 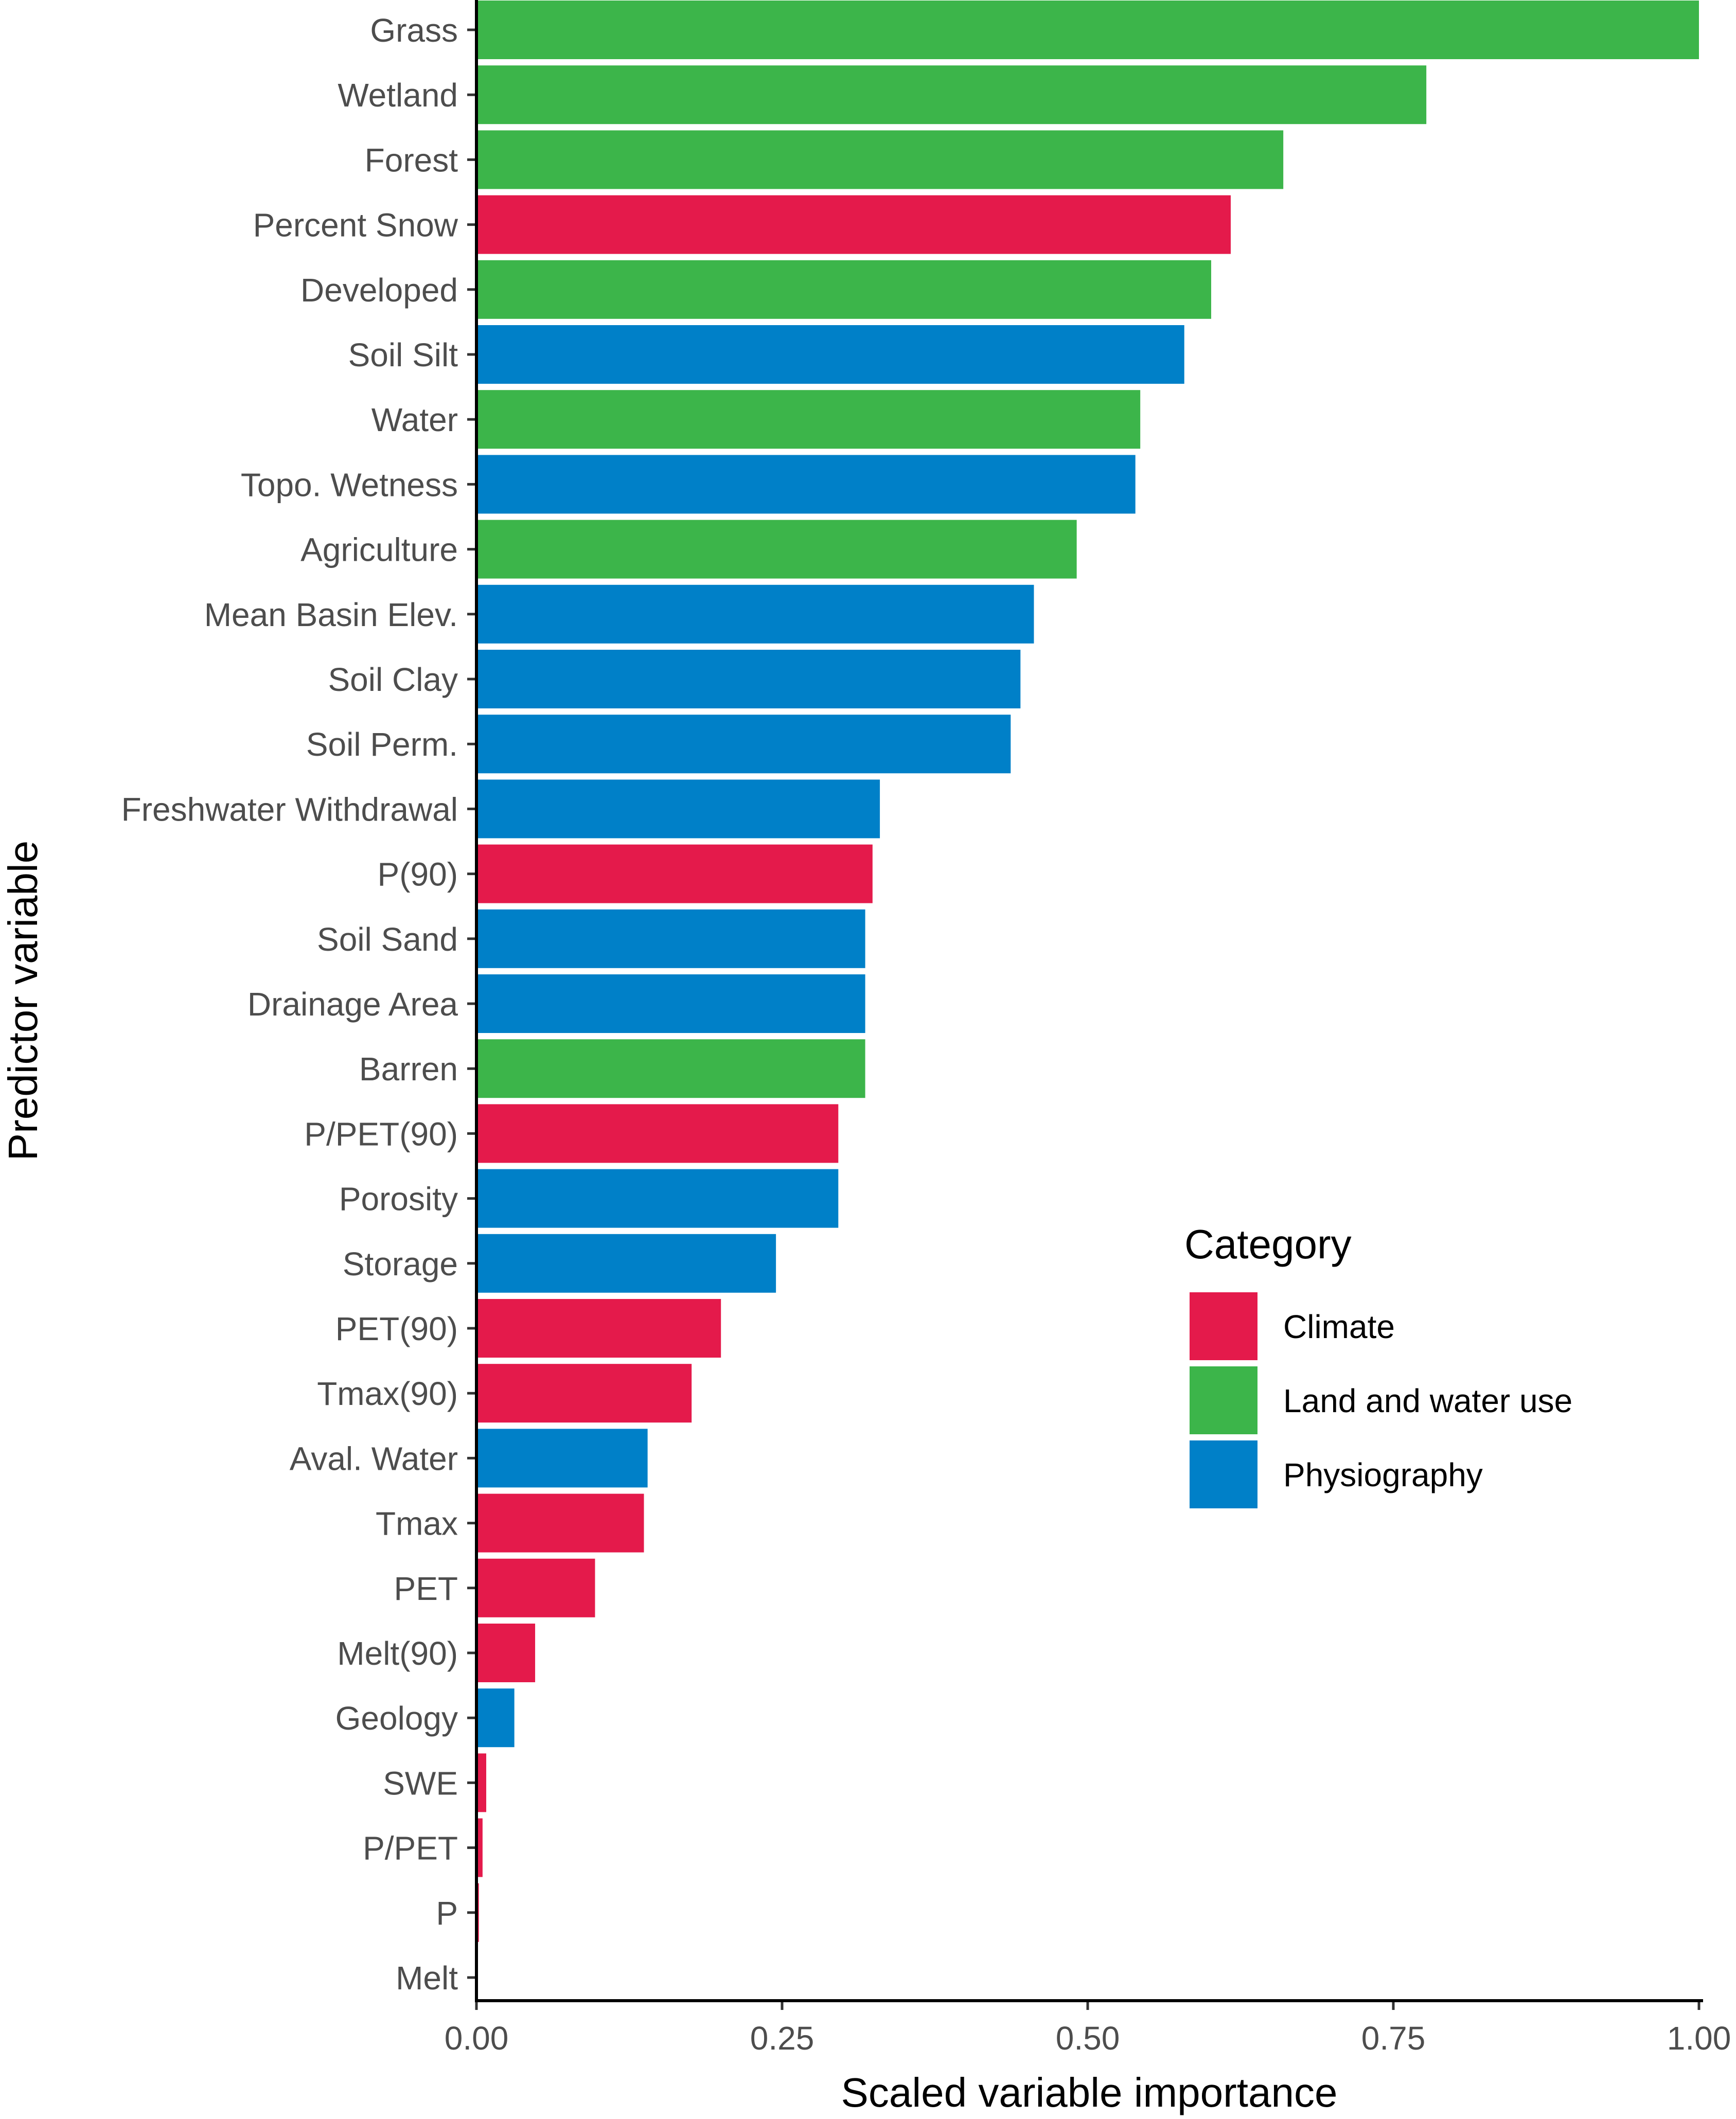 I want to click on bar-soil-silt, so click(x=830, y=355).